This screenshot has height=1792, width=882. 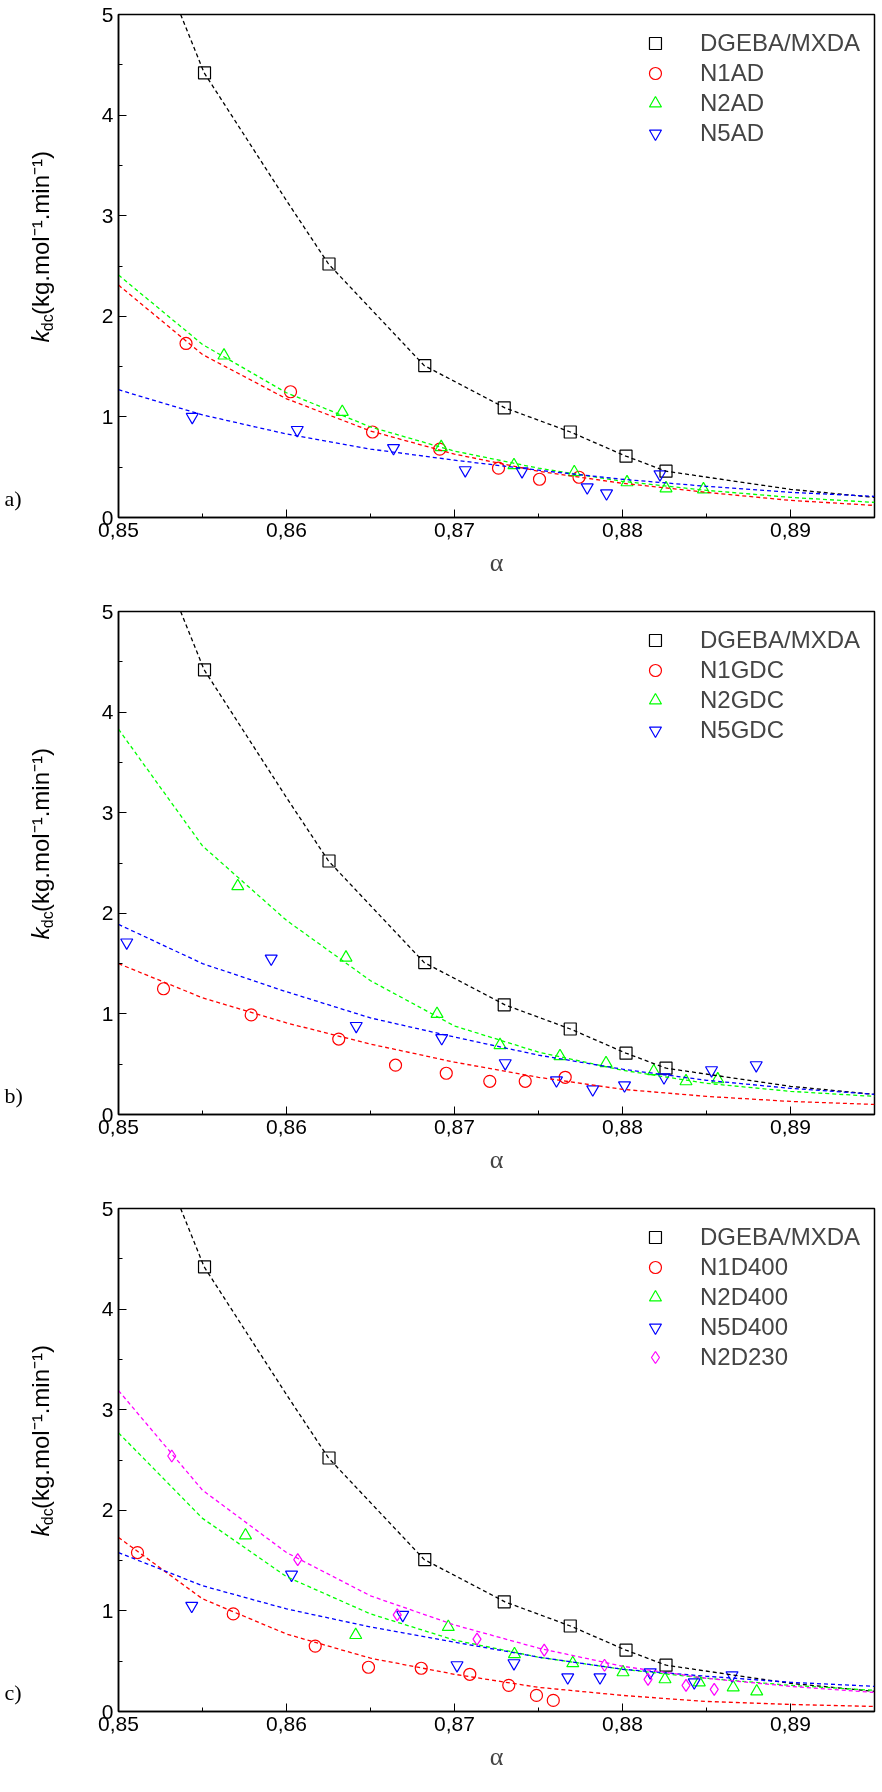 What do you see at coordinates (744, 1357) in the screenshot?
I see `legend-label: N2D230` at bounding box center [744, 1357].